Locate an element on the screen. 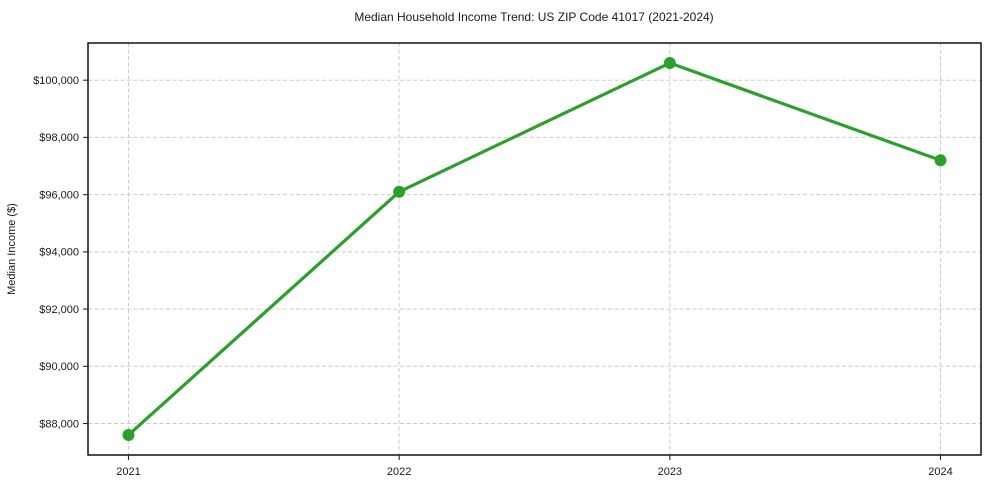 Image resolution: width=989 pixels, height=490 pixels. x-tick-label: 2022 is located at coordinates (399, 472).